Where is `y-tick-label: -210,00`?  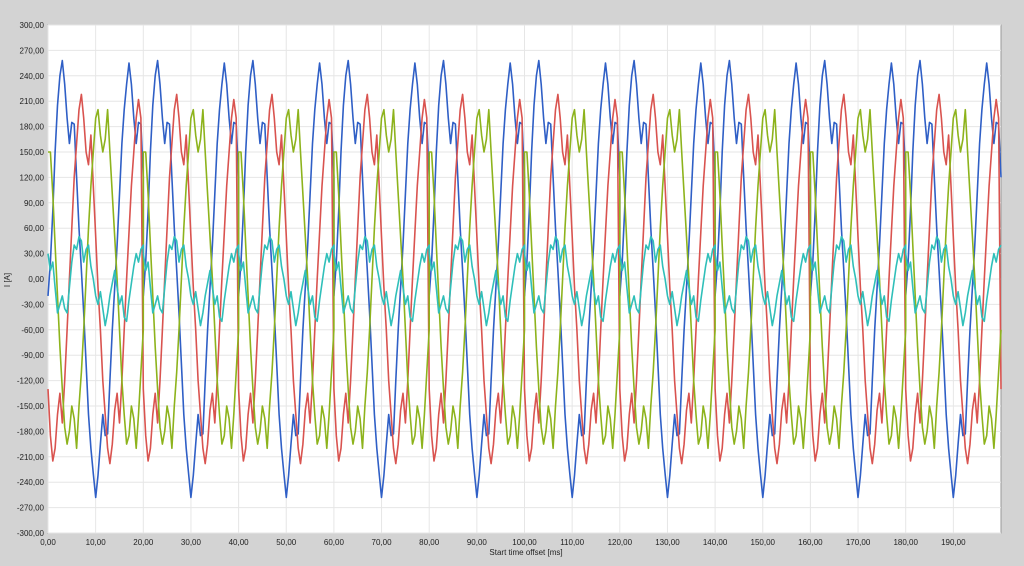
y-tick-label: -210,00 is located at coordinates (31, 457).